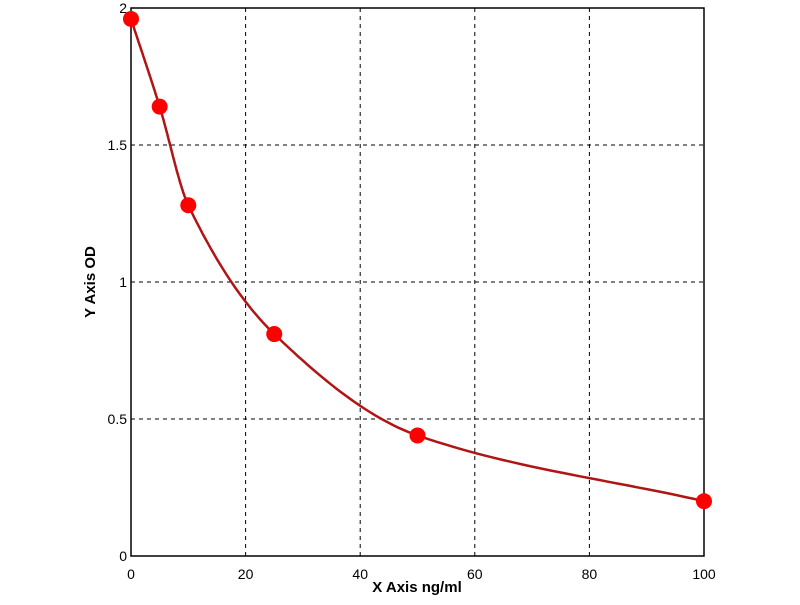  I want to click on x-tick-label: 0, so click(131, 574).